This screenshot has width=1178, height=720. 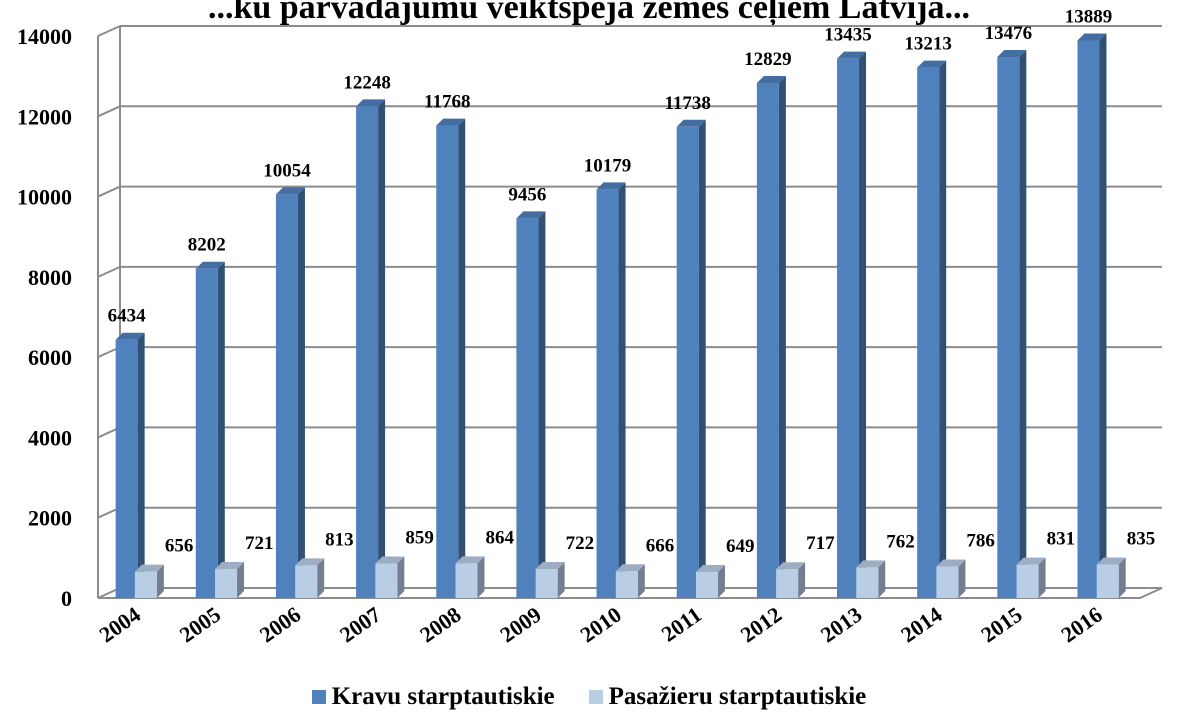 What do you see at coordinates (1089, 16) in the screenshot?
I see `data-label: 13889` at bounding box center [1089, 16].